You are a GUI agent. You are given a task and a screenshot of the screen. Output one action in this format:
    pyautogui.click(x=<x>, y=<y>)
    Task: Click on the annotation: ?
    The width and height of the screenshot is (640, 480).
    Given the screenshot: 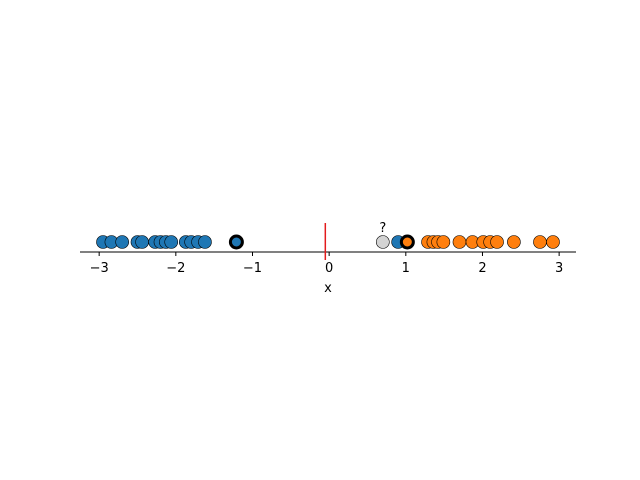 What is the action you would take?
    pyautogui.click(x=382, y=228)
    